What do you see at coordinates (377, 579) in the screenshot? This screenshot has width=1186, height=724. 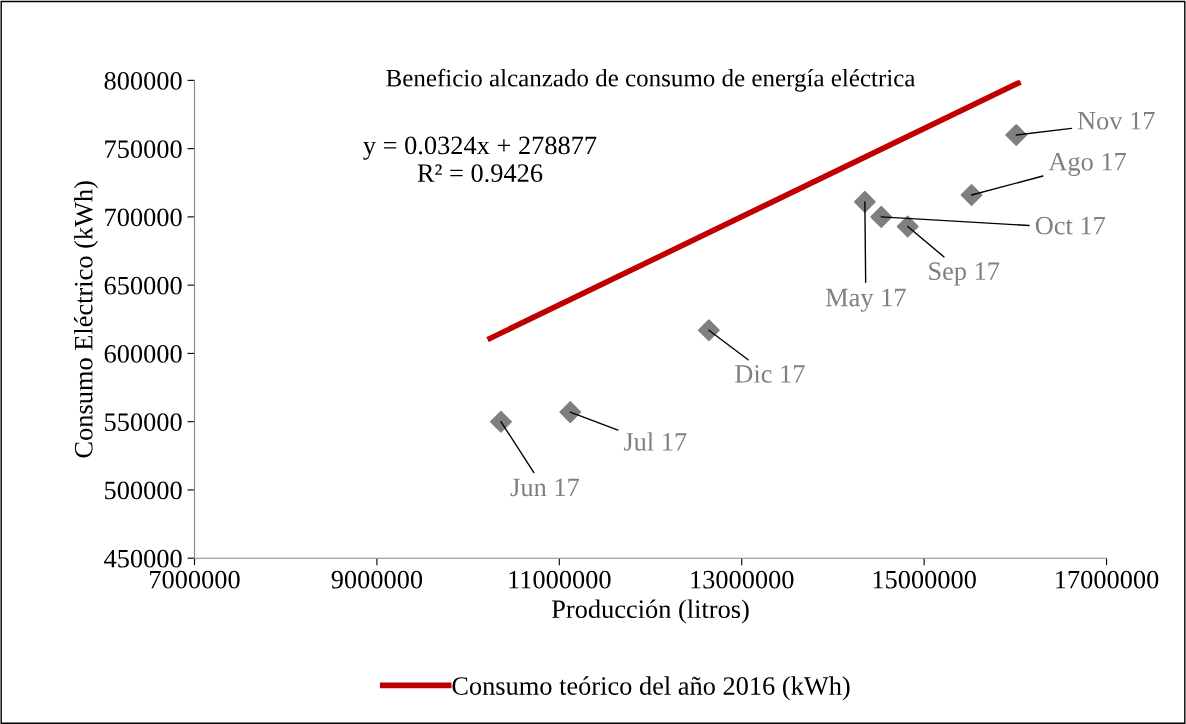 I see `x-tick-label: 9000000` at bounding box center [377, 579].